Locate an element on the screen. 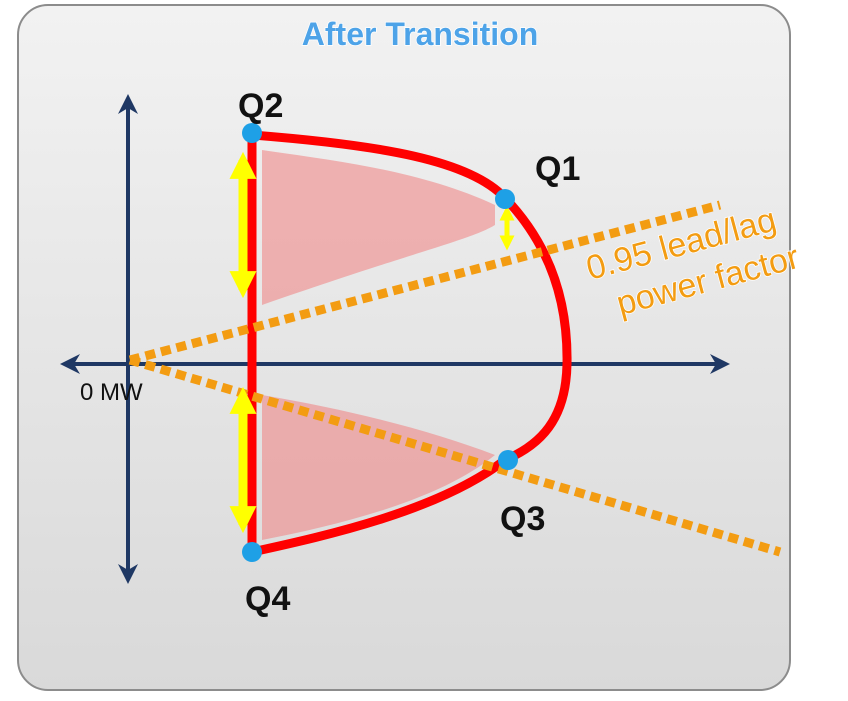  q1-label: Q1 is located at coordinates (557, 169).